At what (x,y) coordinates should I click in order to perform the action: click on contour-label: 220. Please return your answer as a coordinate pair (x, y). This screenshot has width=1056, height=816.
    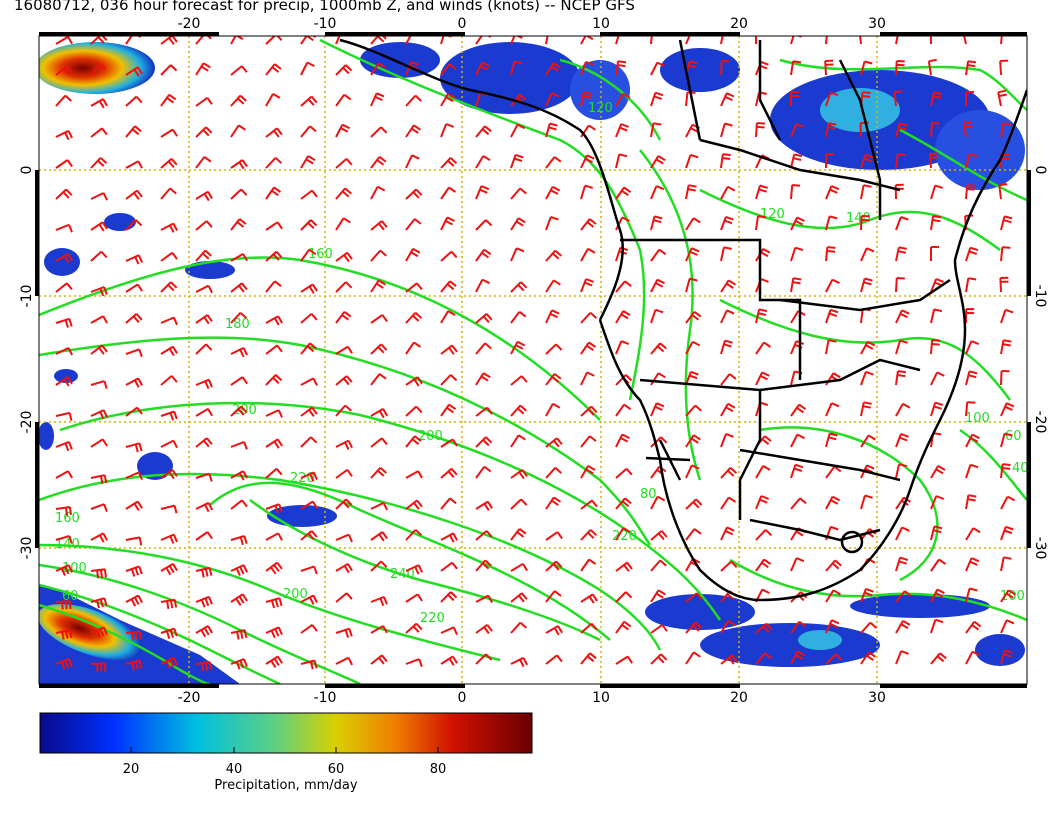
    Looking at the image, I should click on (624, 536).